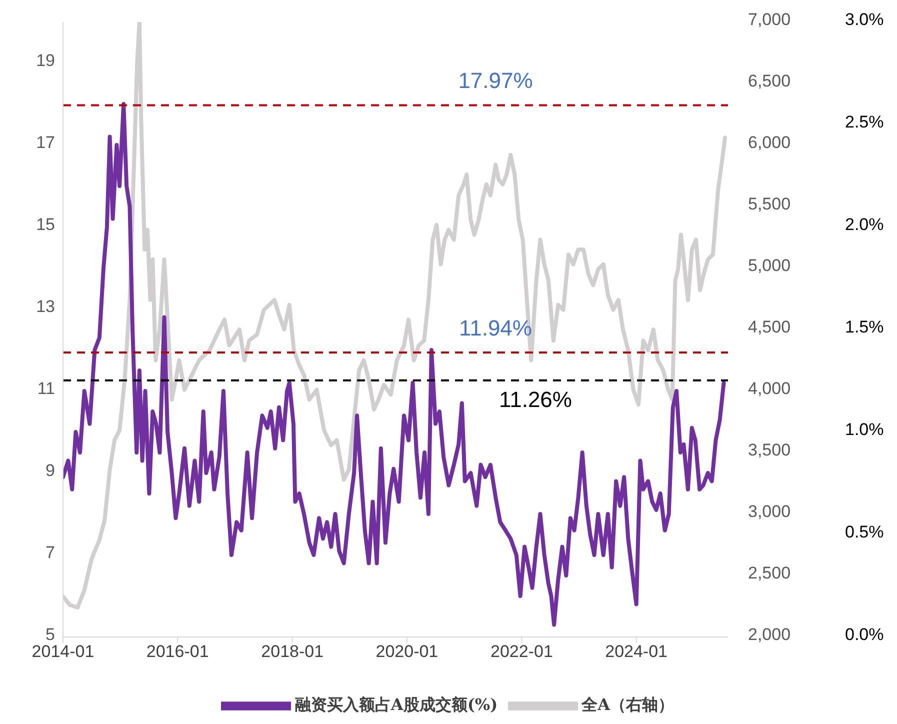 The image size is (897, 724). I want to click on y2-tick-label: 4,000, so click(769, 388).